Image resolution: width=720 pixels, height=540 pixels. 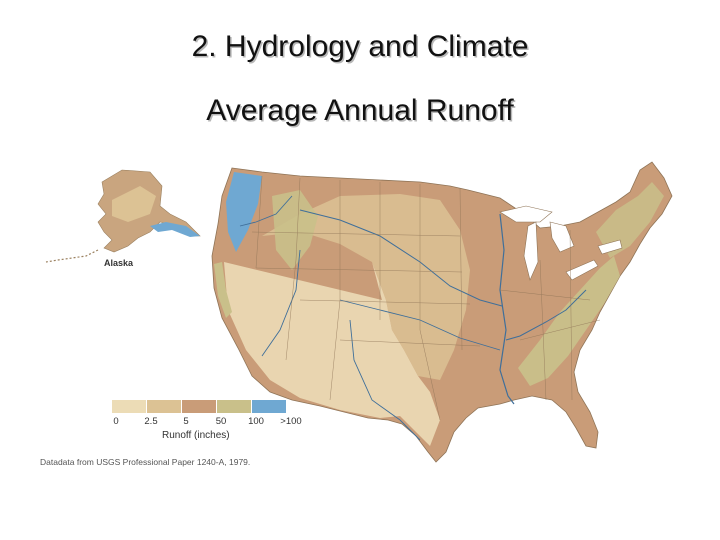 What do you see at coordinates (366, 287) in the screenshot?
I see `great-plains-zone` at bounding box center [366, 287].